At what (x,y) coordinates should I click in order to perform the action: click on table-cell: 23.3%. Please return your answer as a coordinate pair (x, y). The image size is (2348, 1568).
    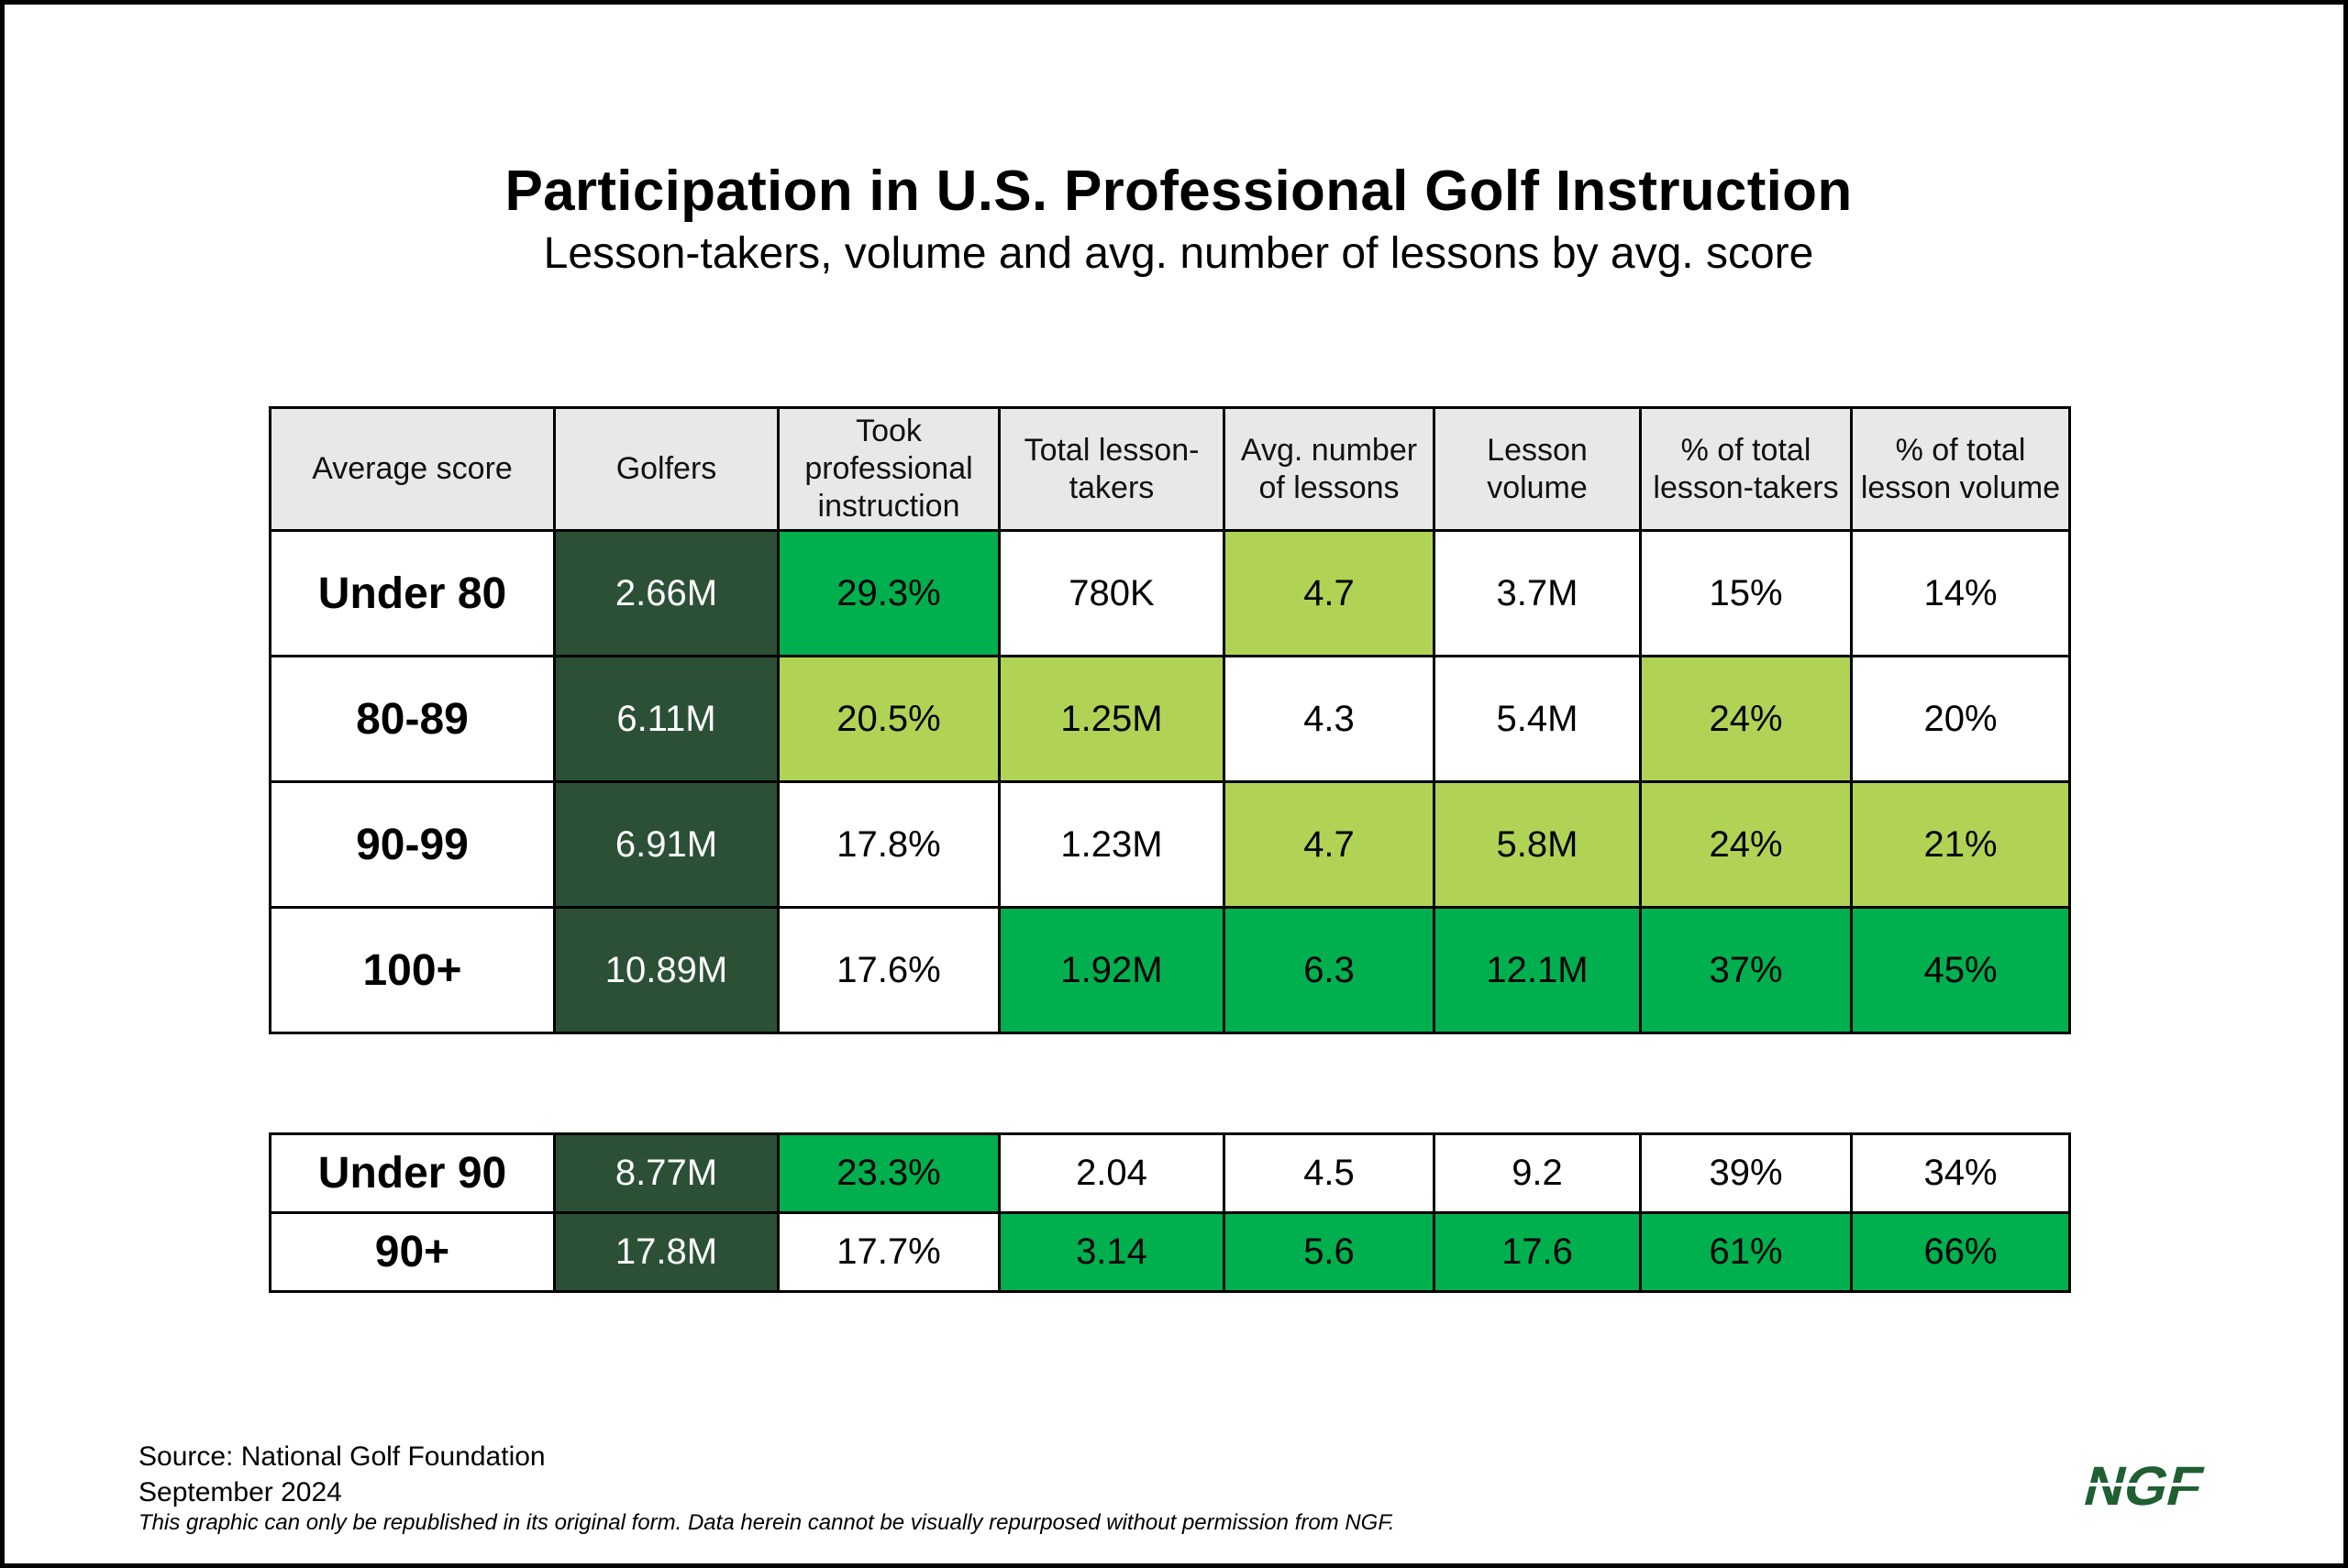
    Looking at the image, I should click on (889, 1173).